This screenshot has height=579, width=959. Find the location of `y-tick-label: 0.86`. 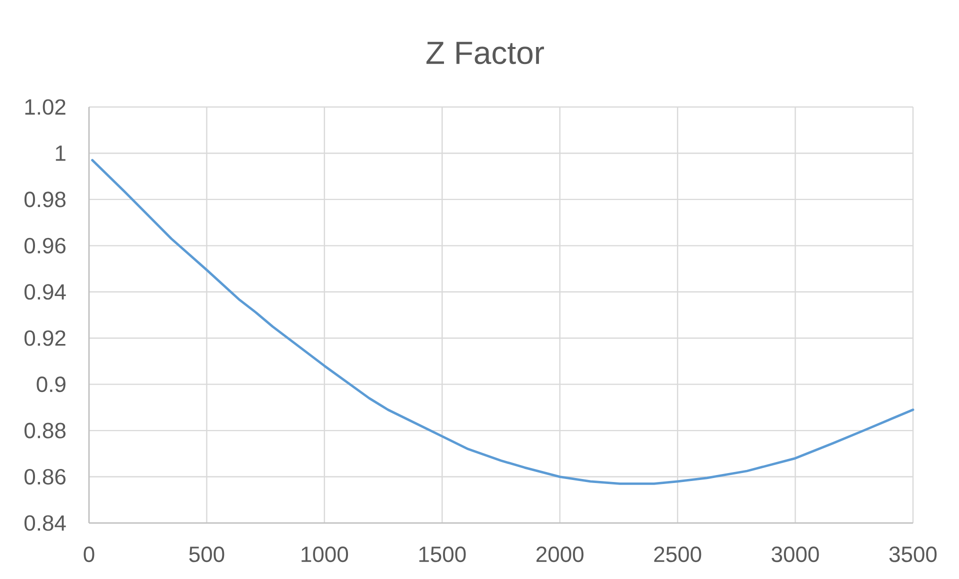

y-tick-label: 0.86 is located at coordinates (45, 476).